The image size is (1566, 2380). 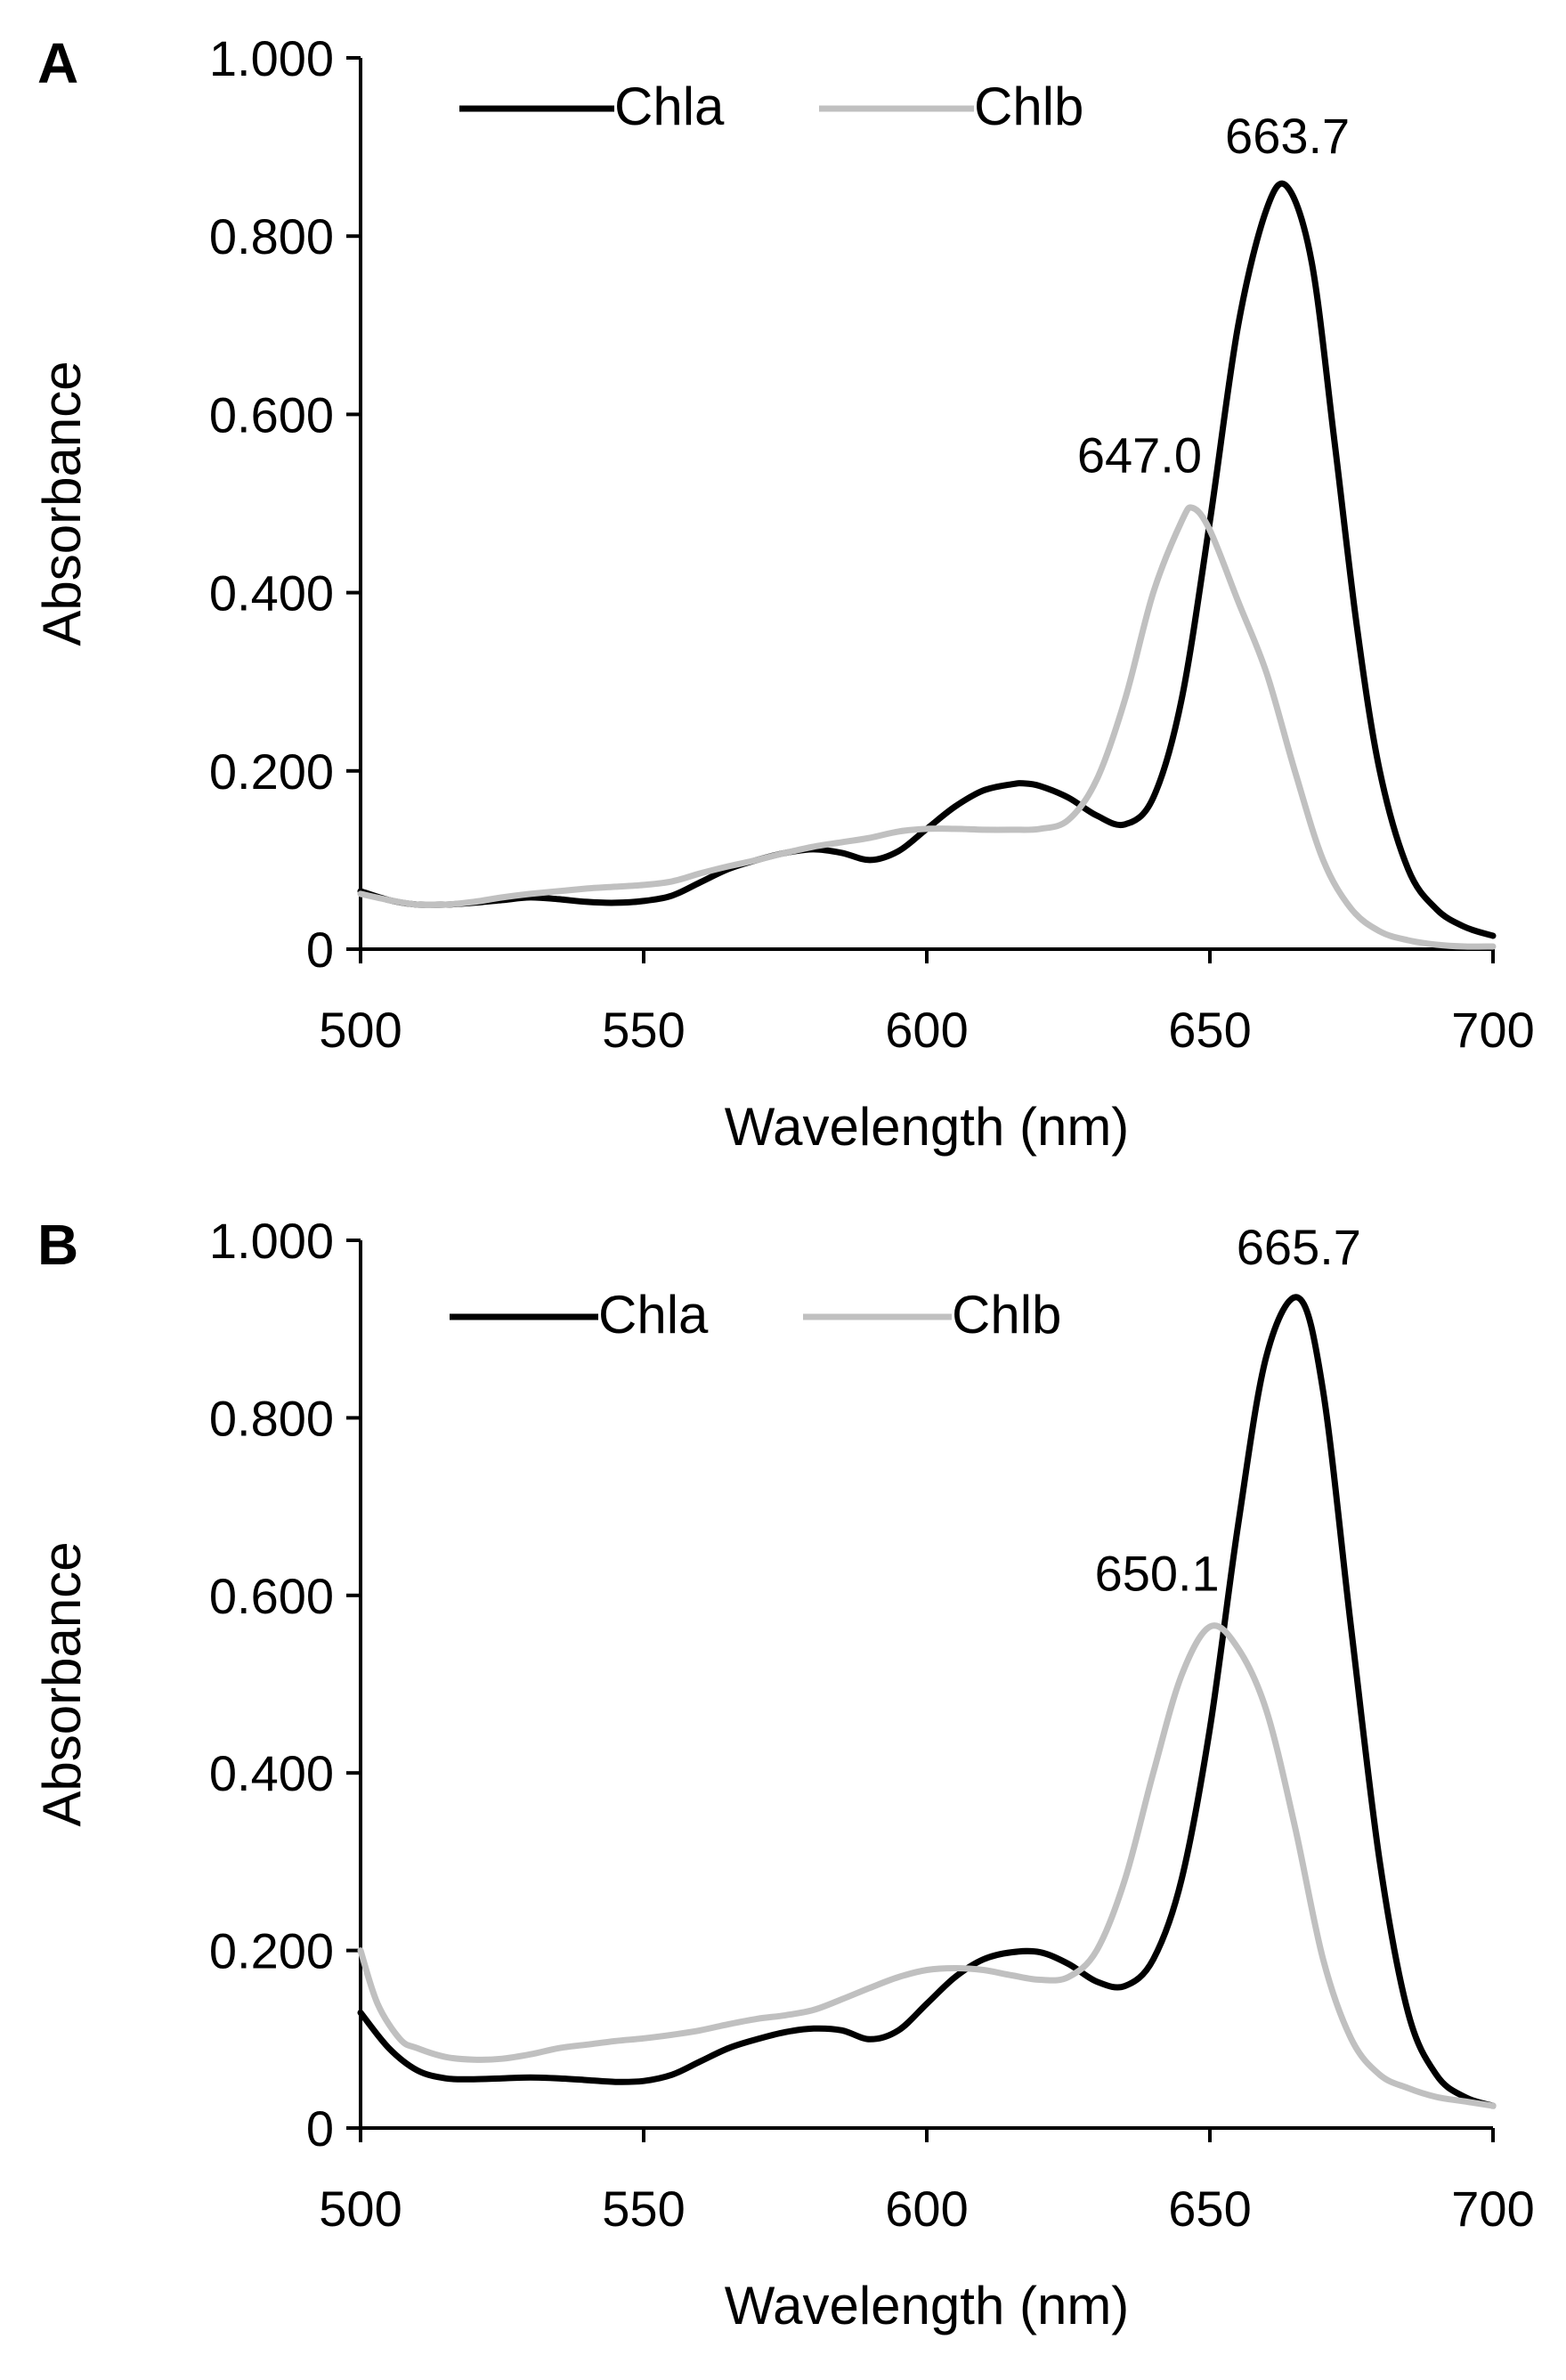 What do you see at coordinates (1157, 1574) in the screenshot?
I see `peak-label: 650.1` at bounding box center [1157, 1574].